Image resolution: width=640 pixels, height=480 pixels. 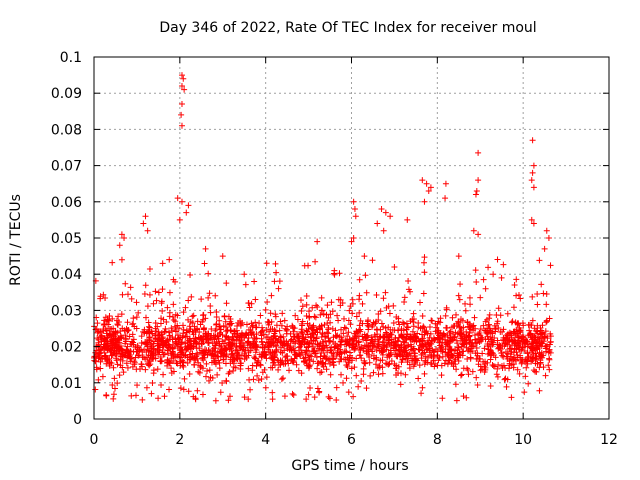 I want to click on y-tick-label: 0.01, so click(x=66, y=384).